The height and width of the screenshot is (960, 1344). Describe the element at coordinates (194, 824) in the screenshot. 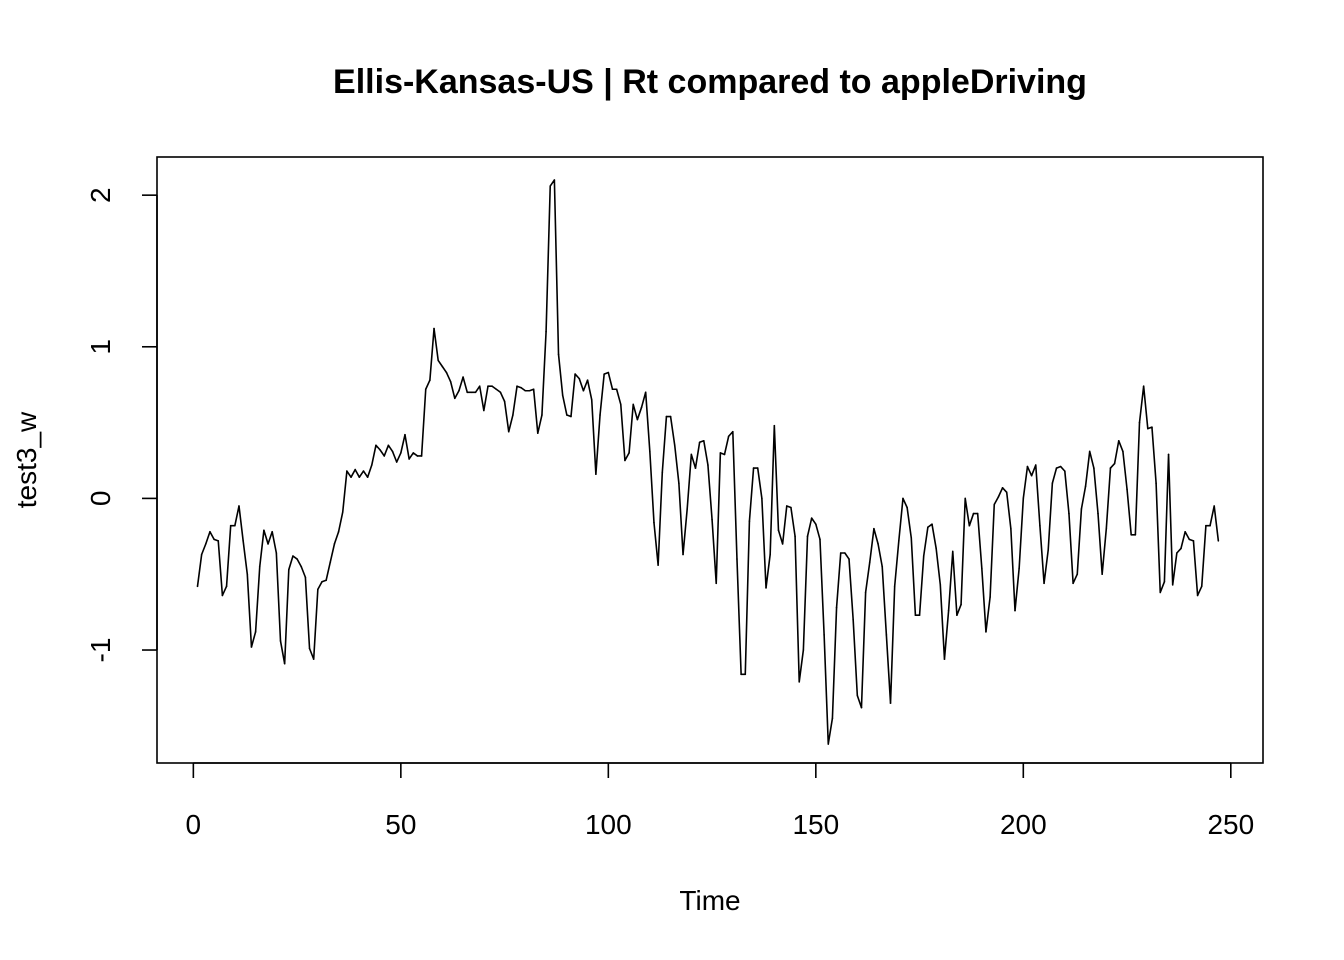

I see `x-tick-label: 0` at that location.